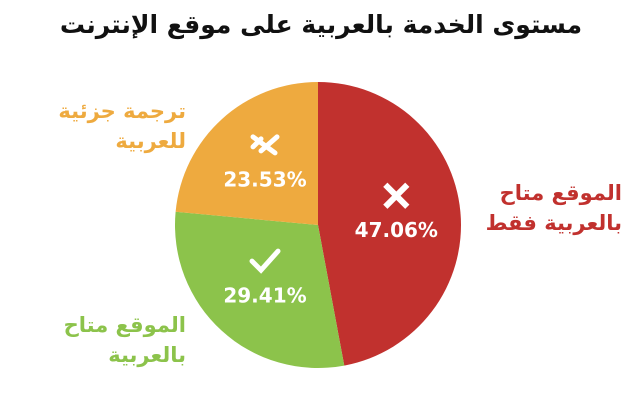 The height and width of the screenshot is (410, 642). I want to click on slice-label: الموقع متاح بالعربية, so click(124, 340).